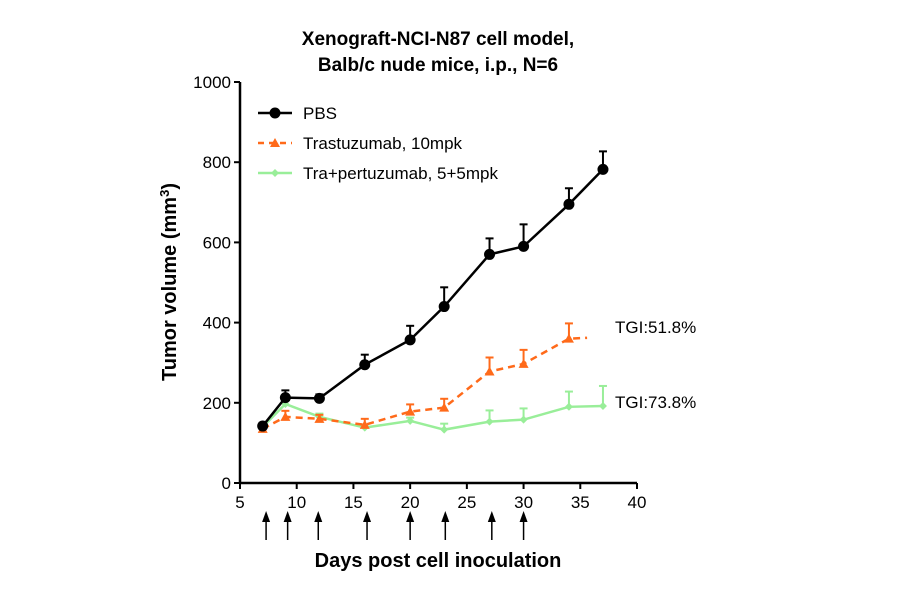 This screenshot has height=594, width=900. I want to click on y-tick-label: 1000, so click(212, 82).